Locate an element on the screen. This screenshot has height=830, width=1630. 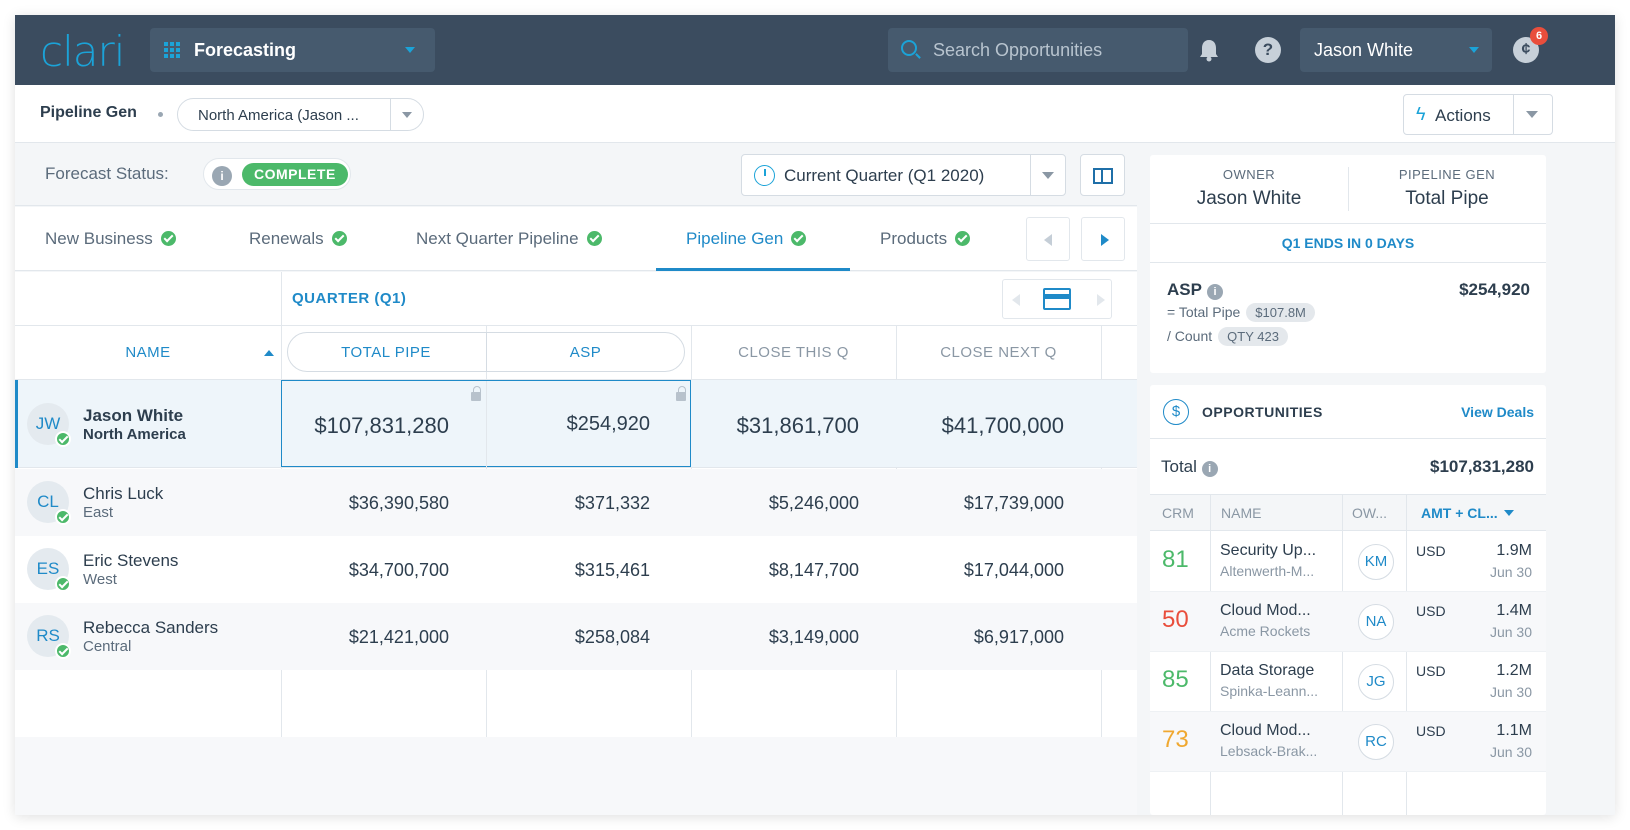
view-deals-link: View Deals is located at coordinates (1497, 412).